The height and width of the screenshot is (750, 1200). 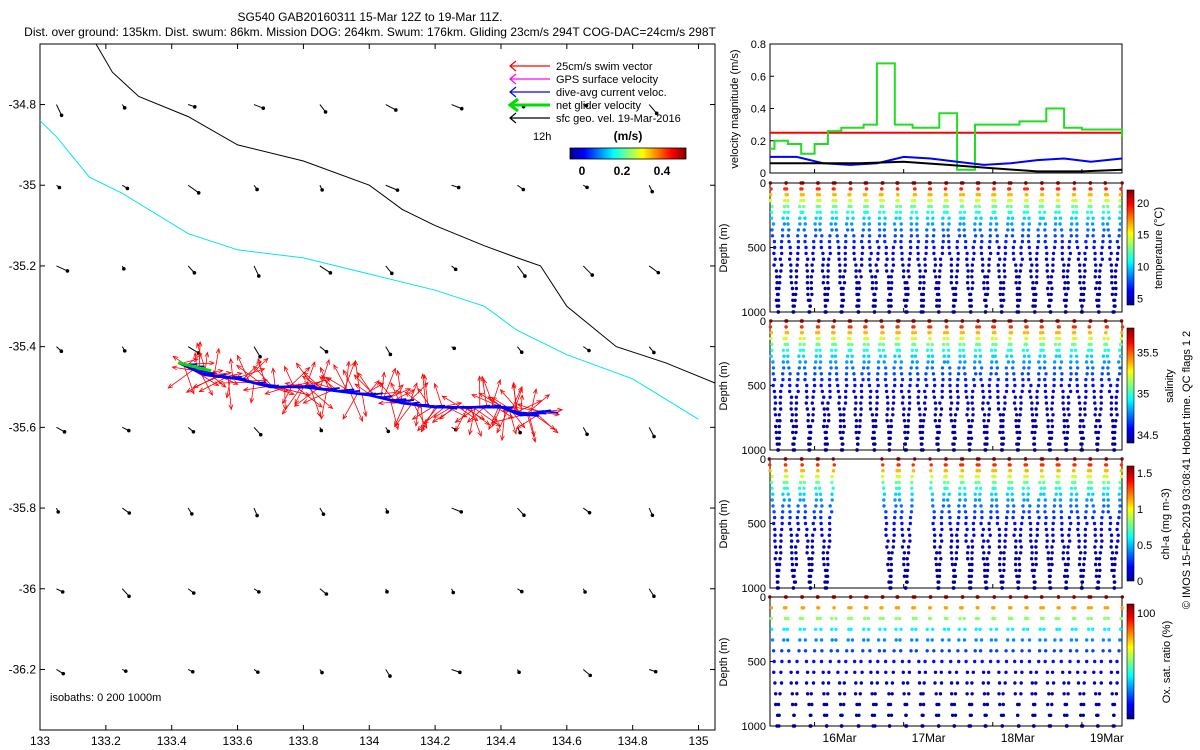 I want to click on chla-ylabel: Depth (m), so click(x=724, y=524).